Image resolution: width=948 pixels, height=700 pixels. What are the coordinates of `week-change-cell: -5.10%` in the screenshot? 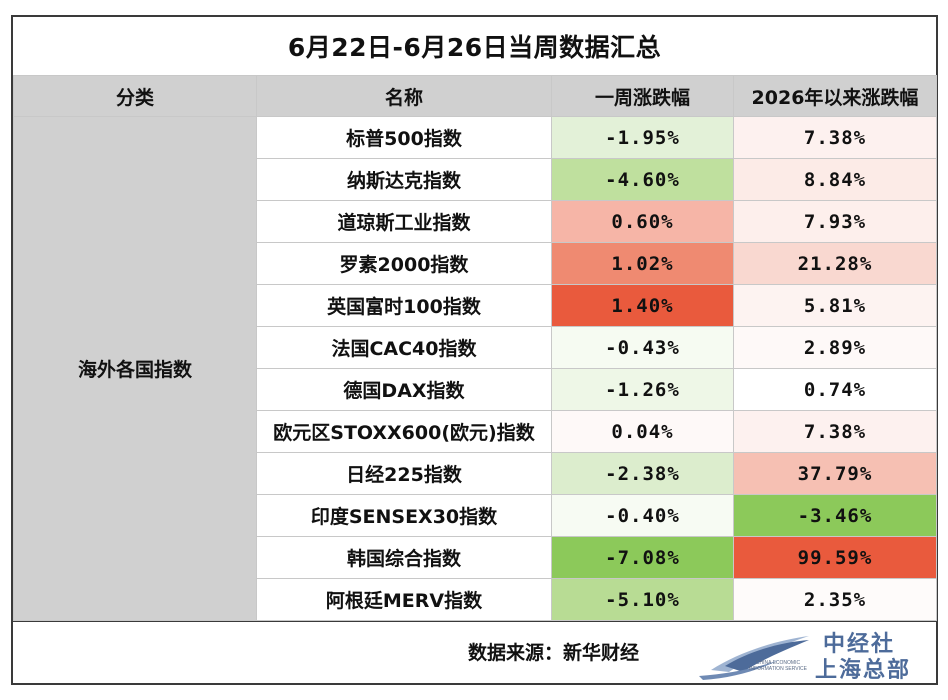 It's located at (642, 599).